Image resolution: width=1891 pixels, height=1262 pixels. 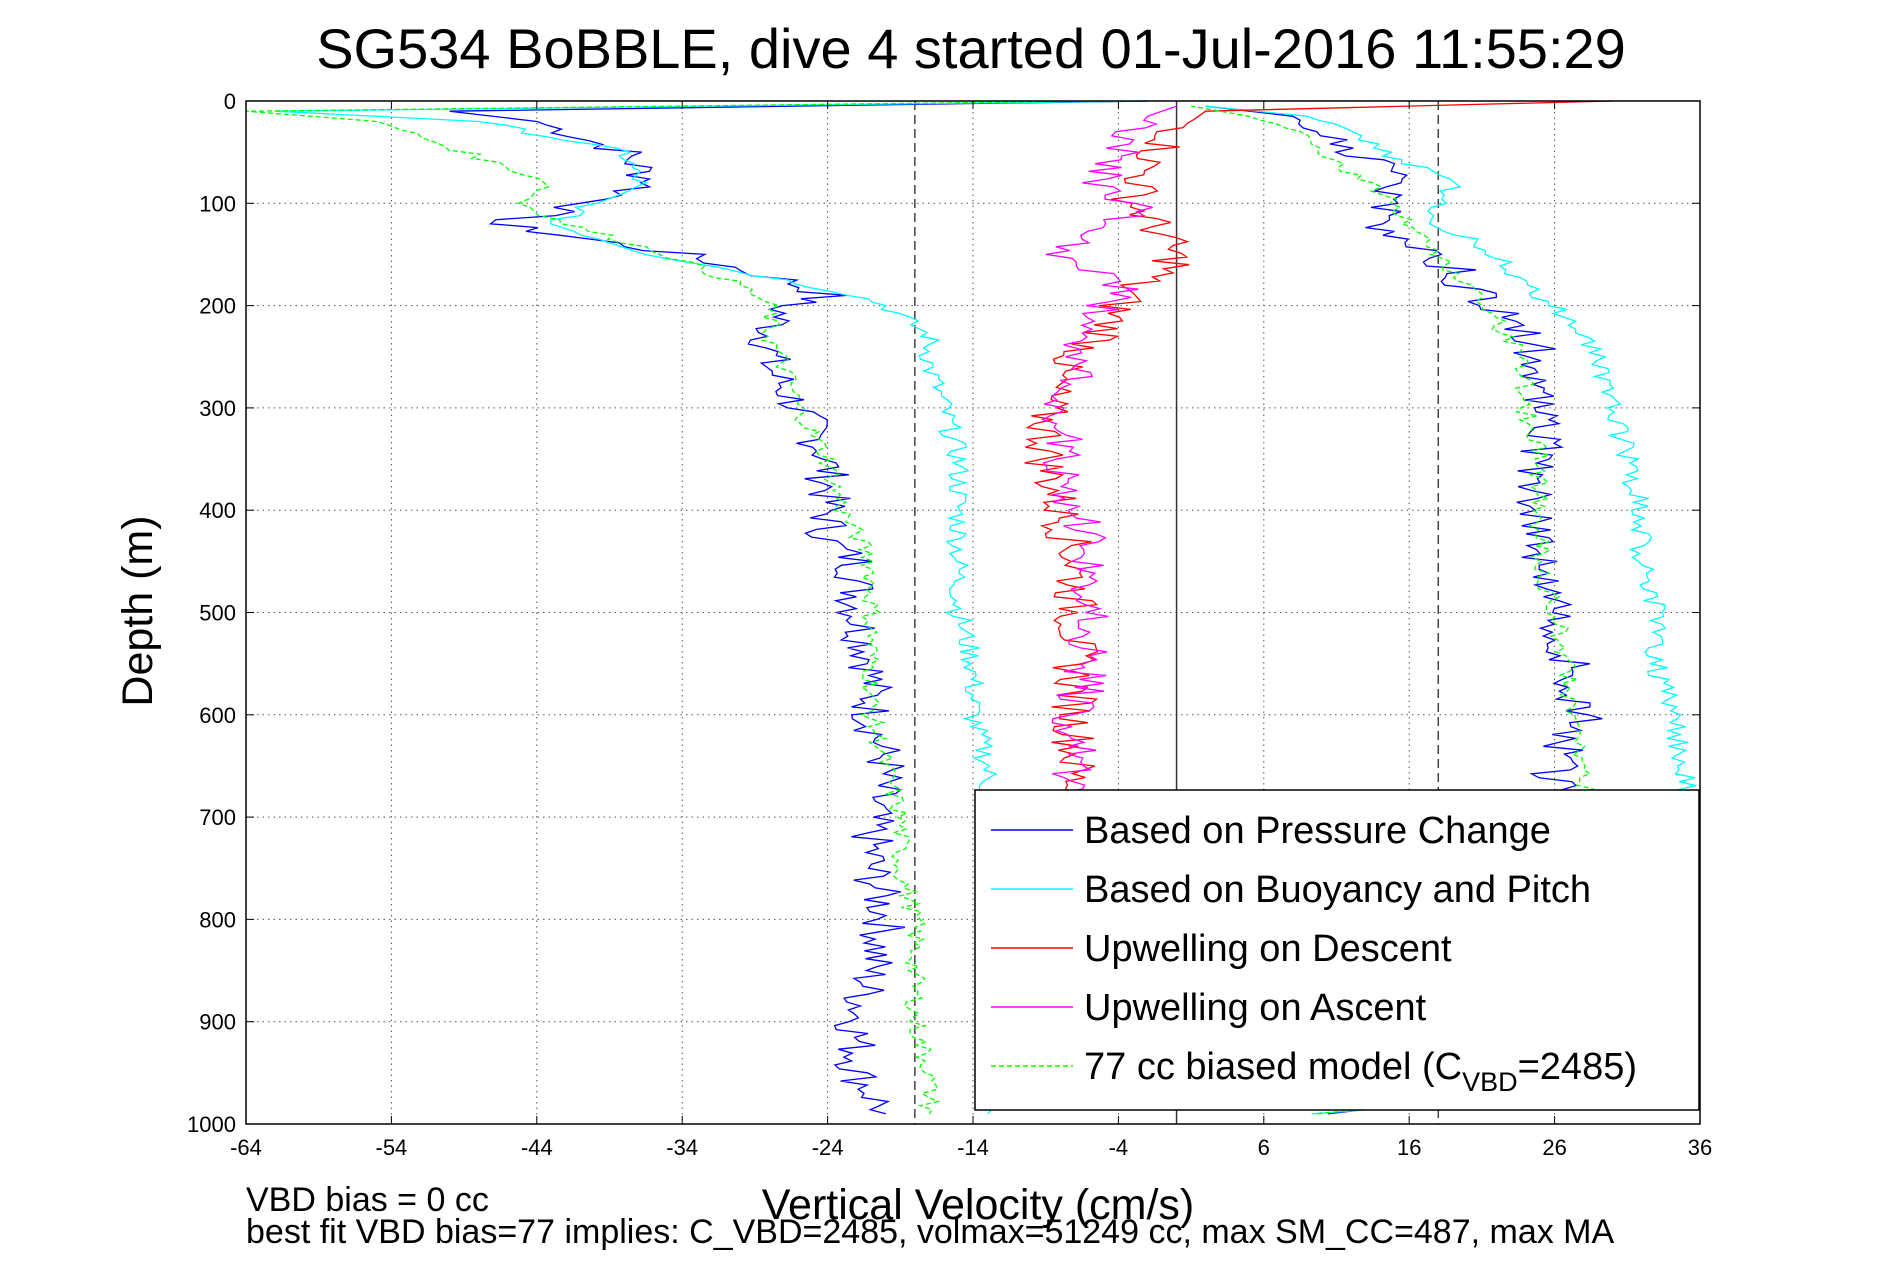 What do you see at coordinates (217, 408) in the screenshot?
I see `y-tick-label: 300` at bounding box center [217, 408].